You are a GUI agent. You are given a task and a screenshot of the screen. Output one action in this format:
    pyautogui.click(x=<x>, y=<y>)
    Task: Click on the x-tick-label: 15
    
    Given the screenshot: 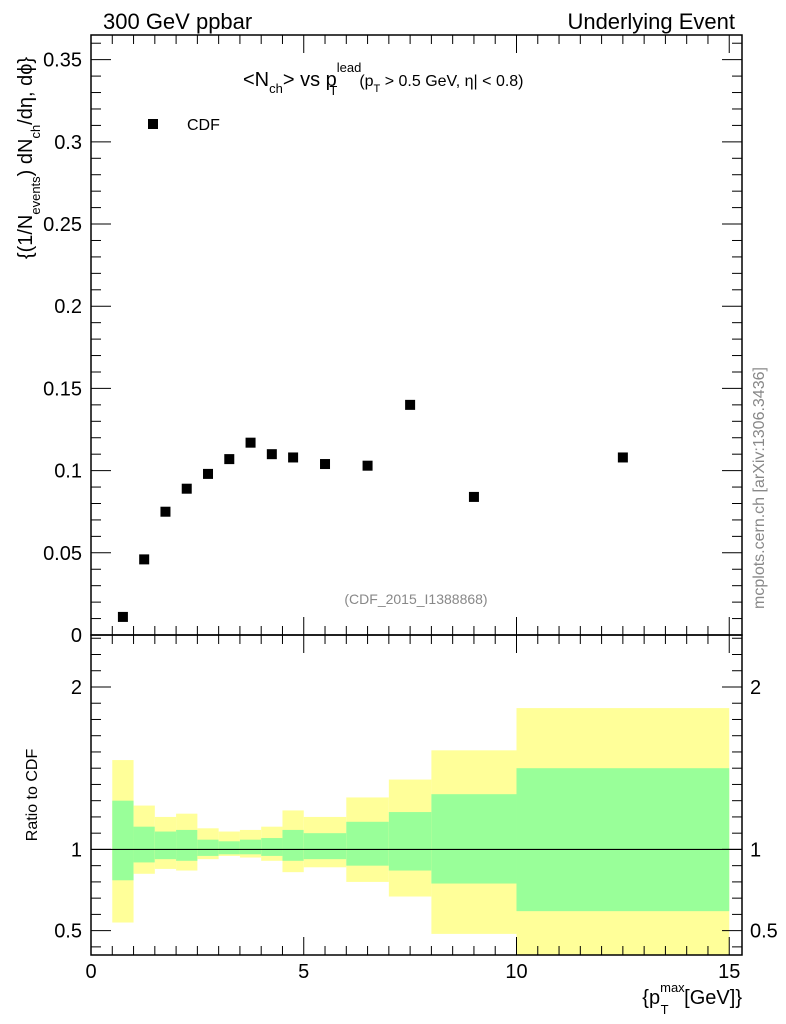 What is the action you would take?
    pyautogui.click(x=729, y=972)
    